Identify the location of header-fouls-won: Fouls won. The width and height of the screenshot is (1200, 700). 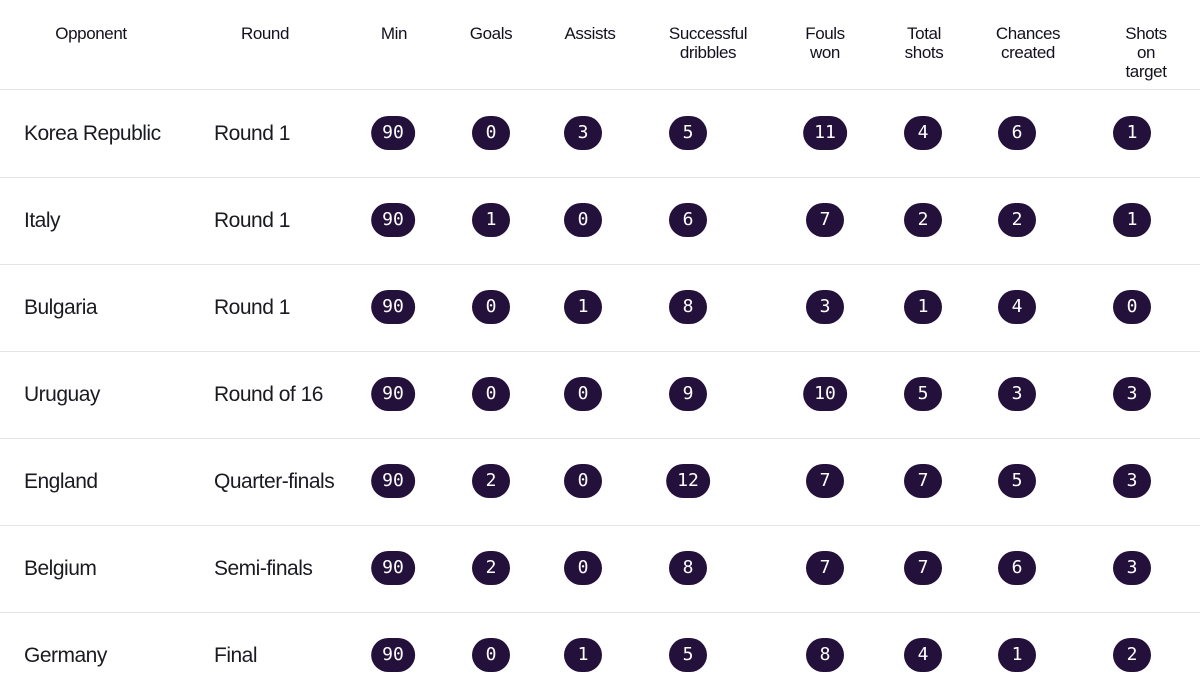
(825, 43).